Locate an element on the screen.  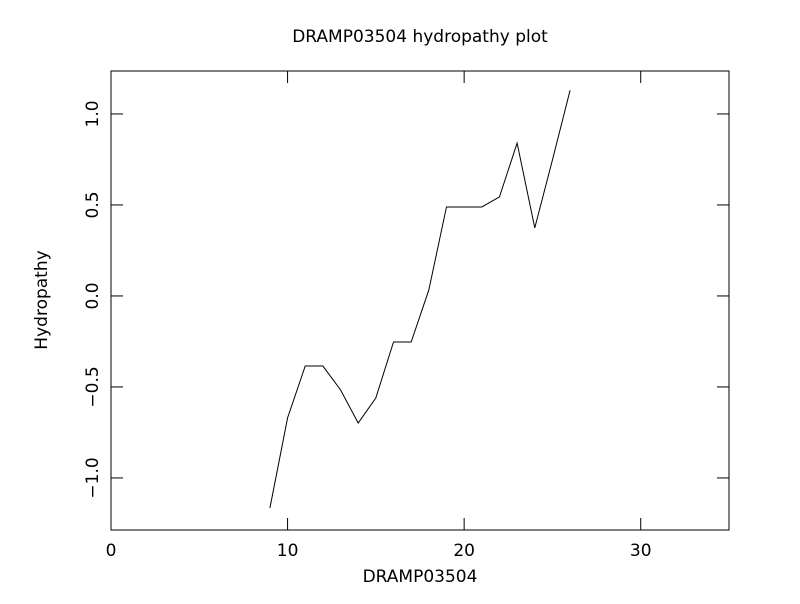
x-tick-label: 0 is located at coordinates (111, 551).